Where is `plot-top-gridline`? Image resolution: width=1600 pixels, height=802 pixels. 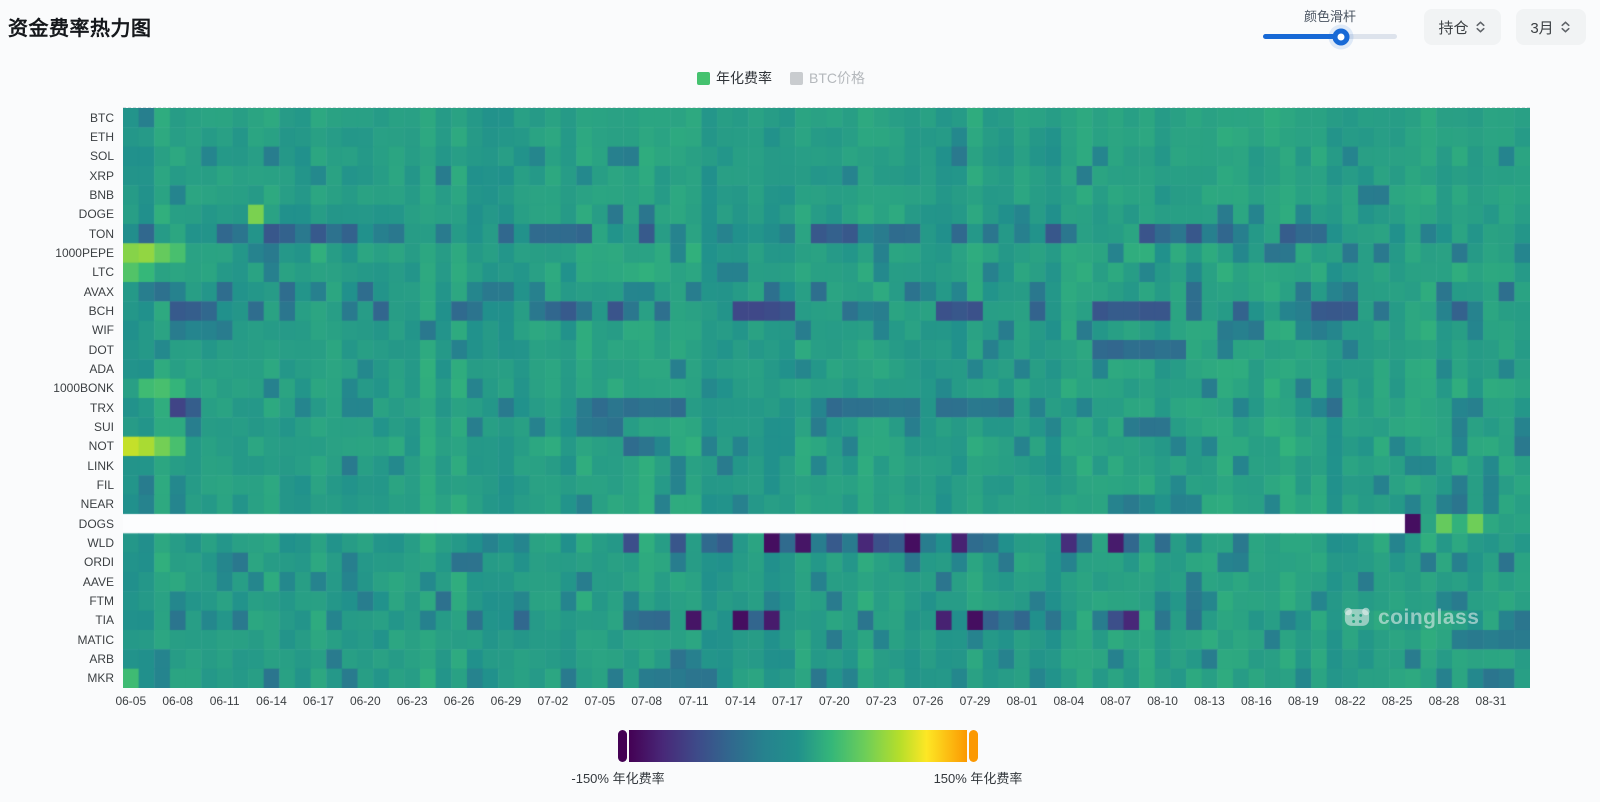 plot-top-gridline is located at coordinates (826, 107).